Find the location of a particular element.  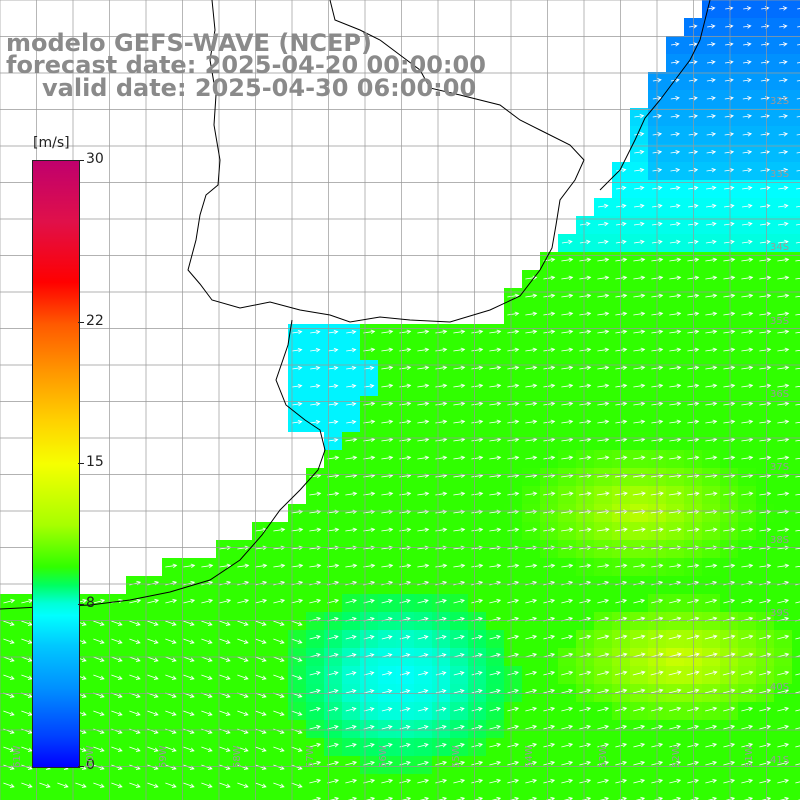

longitude-label: 57W is located at coordinates (310, 756).